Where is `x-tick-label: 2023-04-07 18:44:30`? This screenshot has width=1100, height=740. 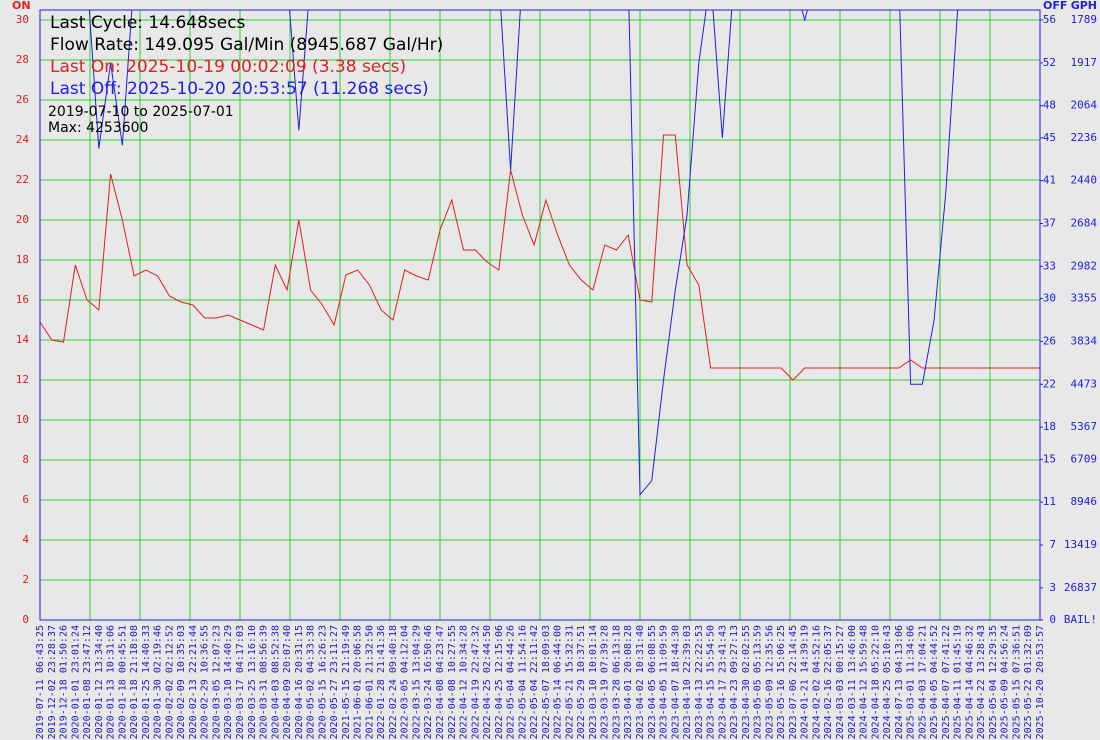
x-tick-label: 2023-04-07 18:44:30 is located at coordinates (675, 682).